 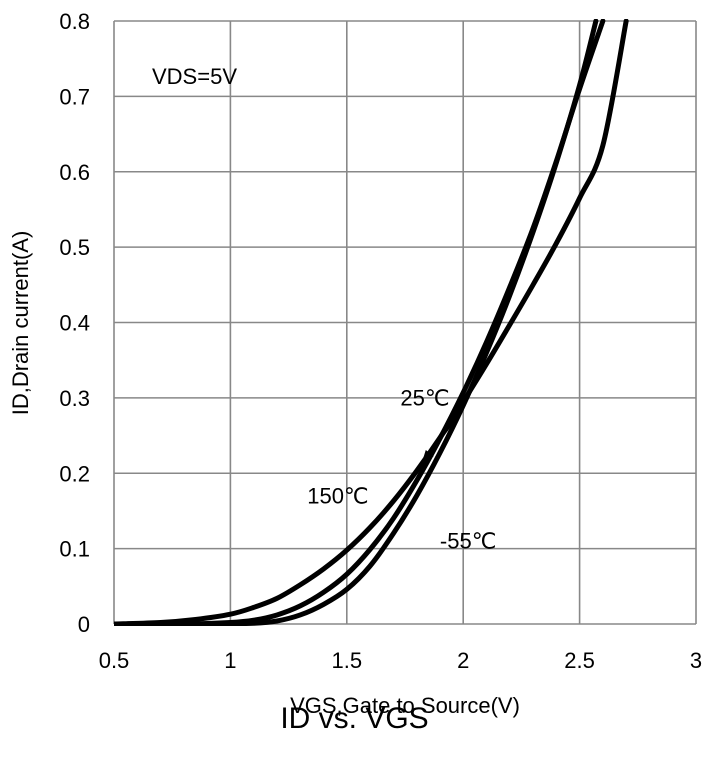 I want to click on y-tick-label: 0.5, so click(x=74, y=247).